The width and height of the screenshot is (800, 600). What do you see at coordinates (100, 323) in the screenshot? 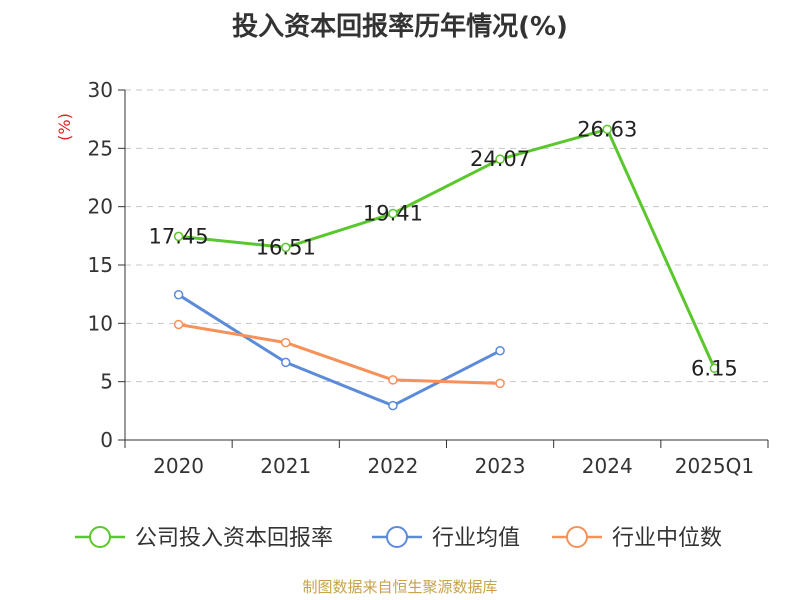
I see `y-tick-label: 10` at bounding box center [100, 323].